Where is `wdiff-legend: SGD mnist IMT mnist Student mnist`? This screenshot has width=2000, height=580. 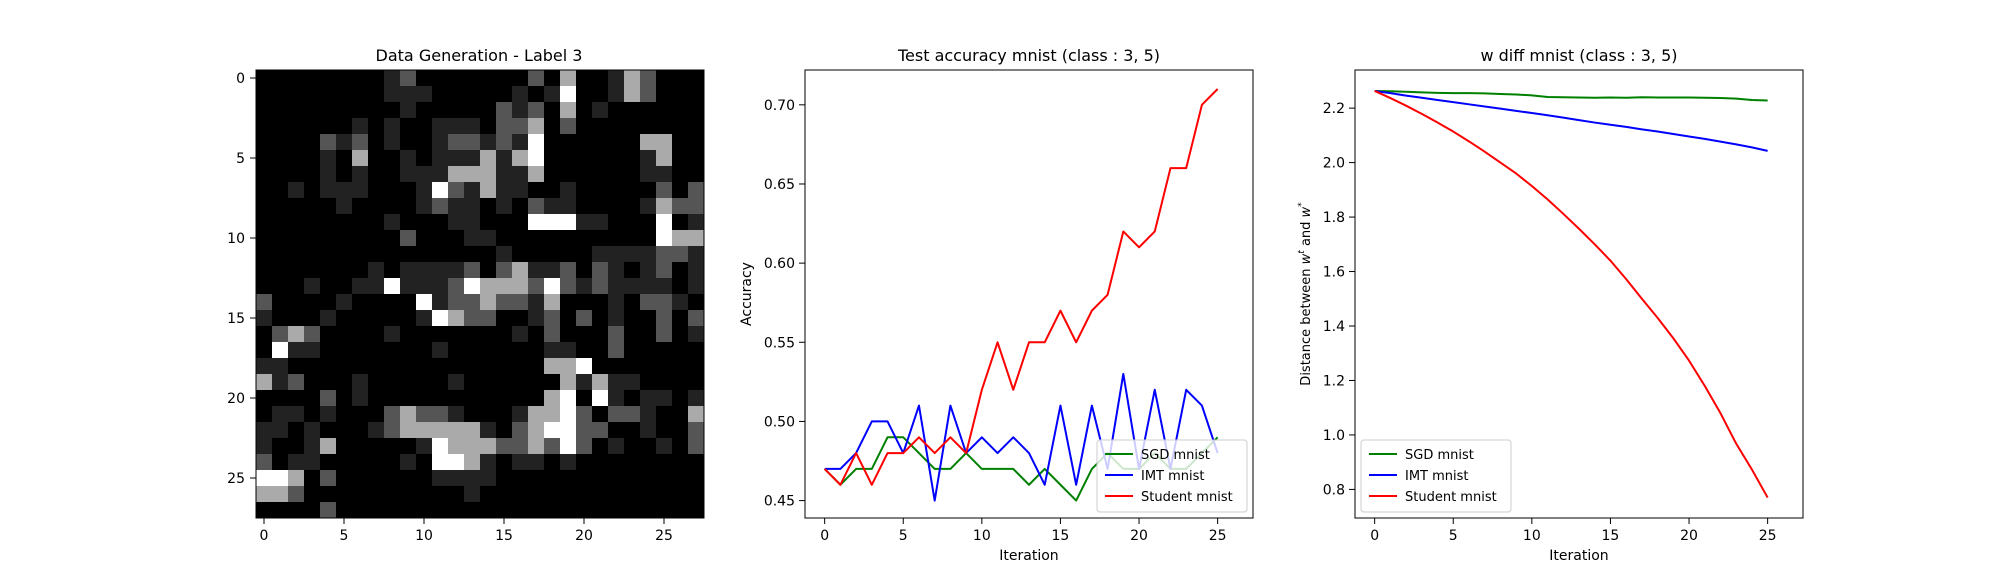 wdiff-legend: SGD mnist IMT mnist Student mnist is located at coordinates (1436, 476).